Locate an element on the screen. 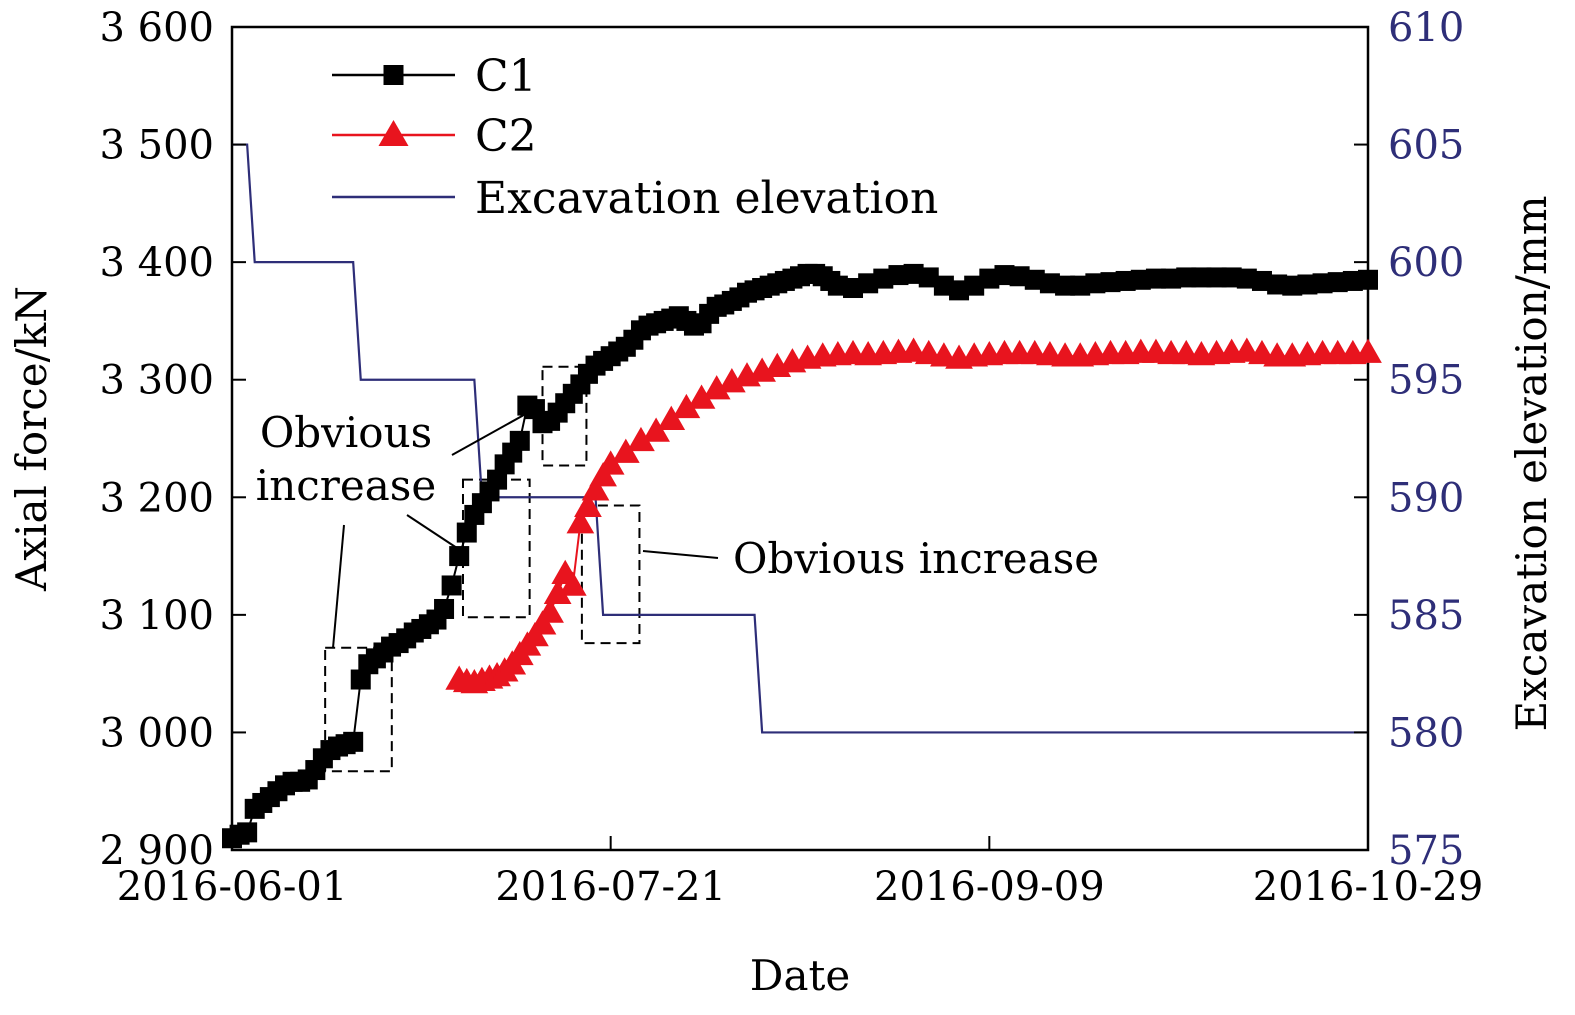 The width and height of the screenshot is (1575, 1015). y2-tick-label: 590 is located at coordinates (1426, 498).